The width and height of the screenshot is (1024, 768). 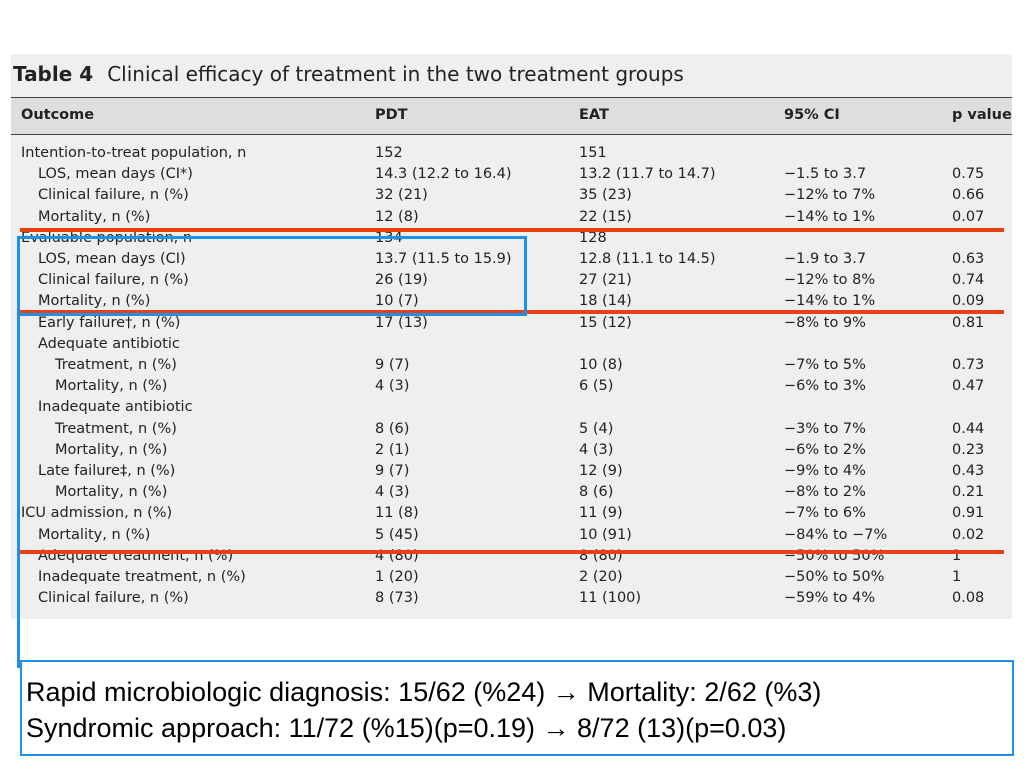 What do you see at coordinates (968, 365) in the screenshot?
I see `cell-p-value: 0.73` at bounding box center [968, 365].